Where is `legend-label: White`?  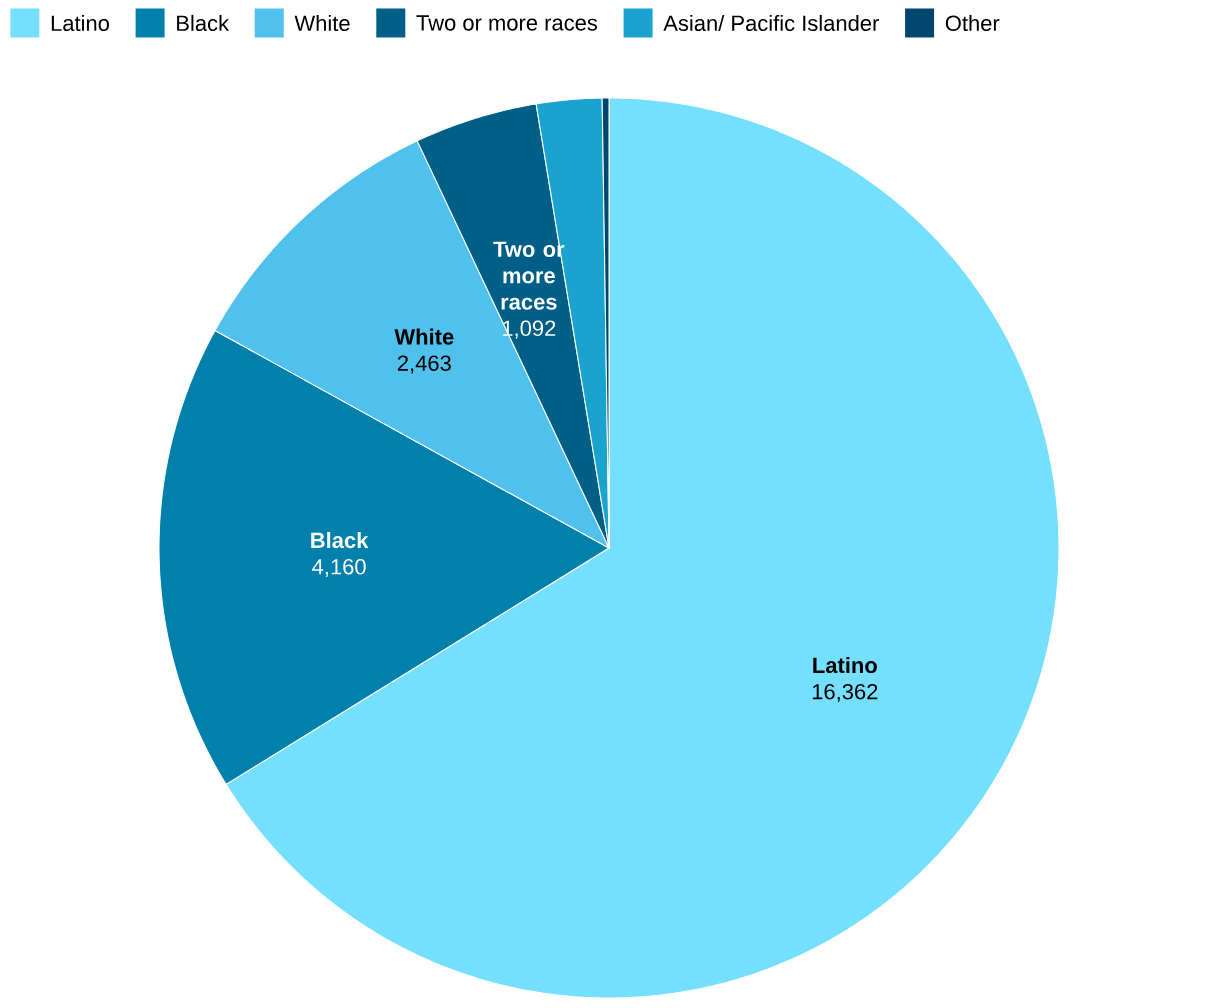 legend-label: White is located at coordinates (322, 23).